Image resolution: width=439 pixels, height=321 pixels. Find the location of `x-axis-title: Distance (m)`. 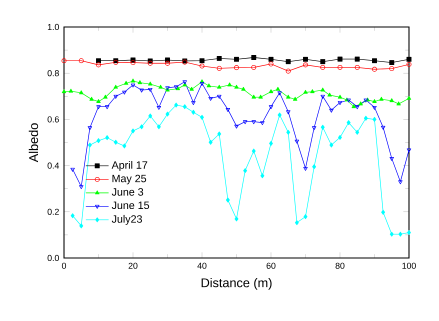

x-axis-title: Distance (m) is located at coordinates (237, 284).